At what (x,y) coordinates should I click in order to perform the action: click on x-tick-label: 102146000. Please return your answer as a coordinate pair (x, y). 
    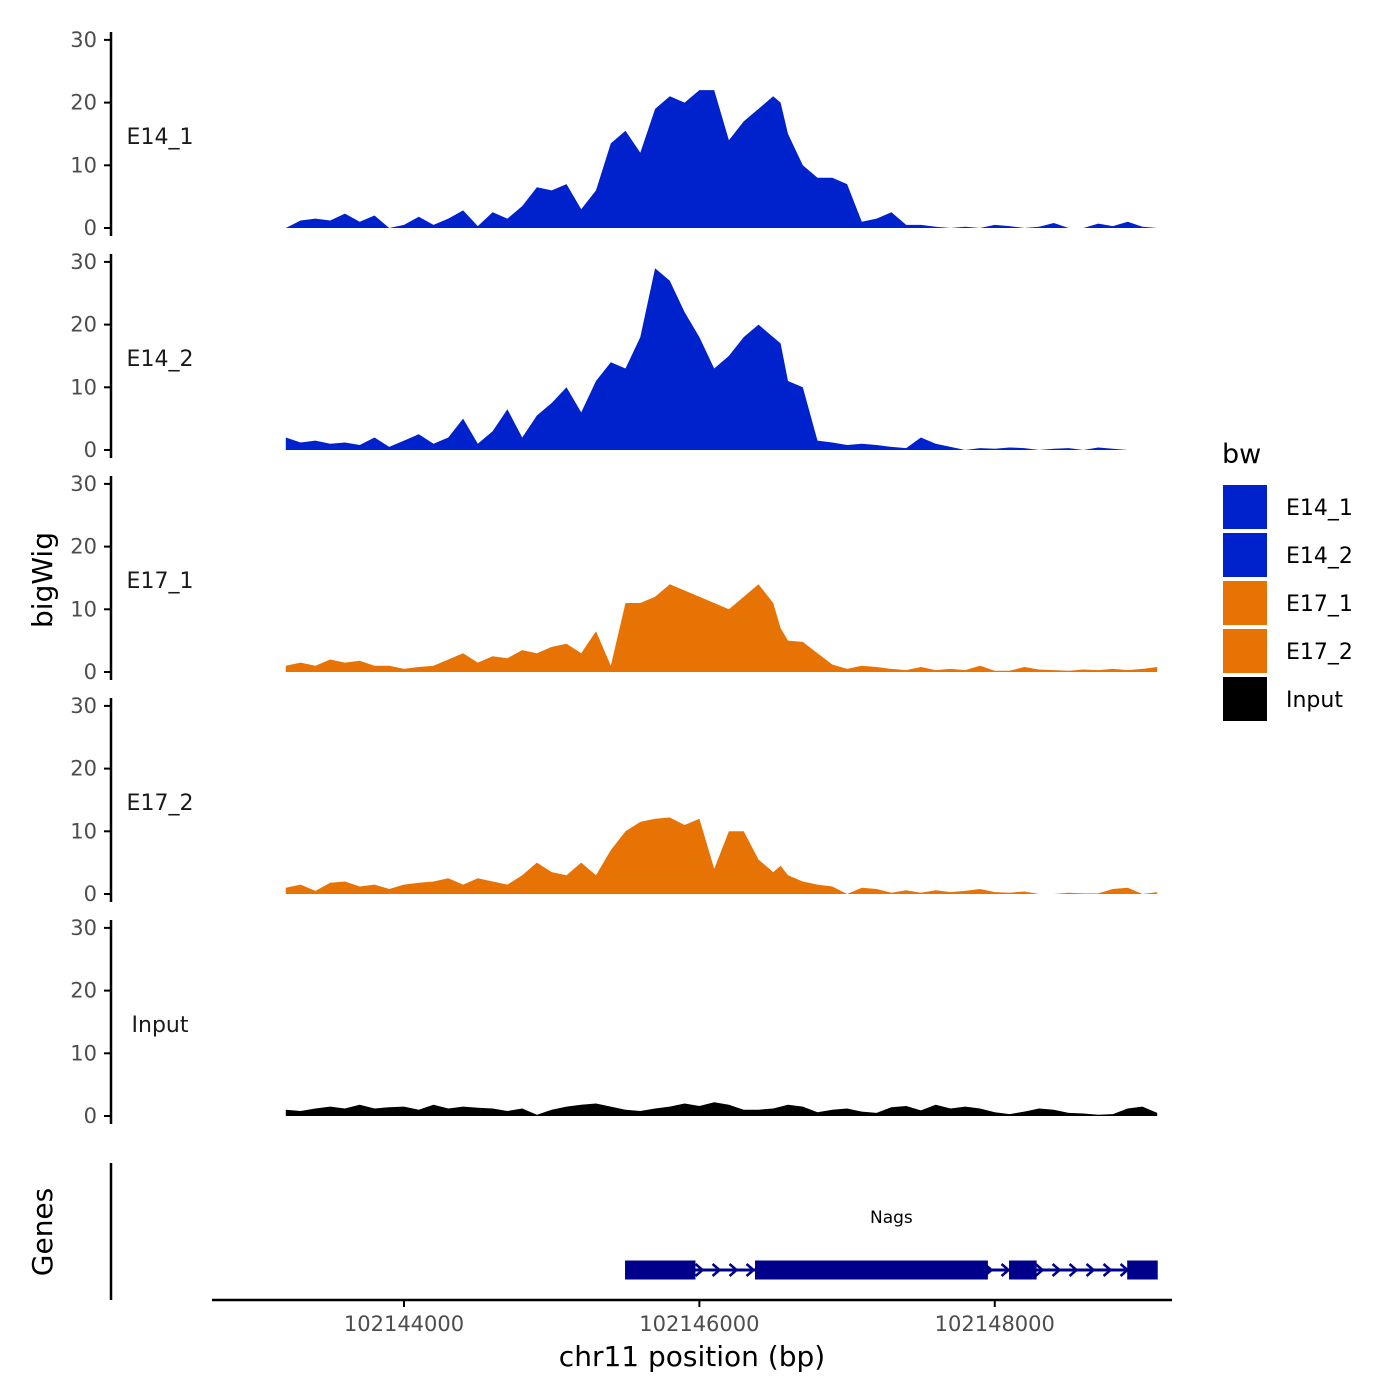
    Looking at the image, I should click on (699, 1324).